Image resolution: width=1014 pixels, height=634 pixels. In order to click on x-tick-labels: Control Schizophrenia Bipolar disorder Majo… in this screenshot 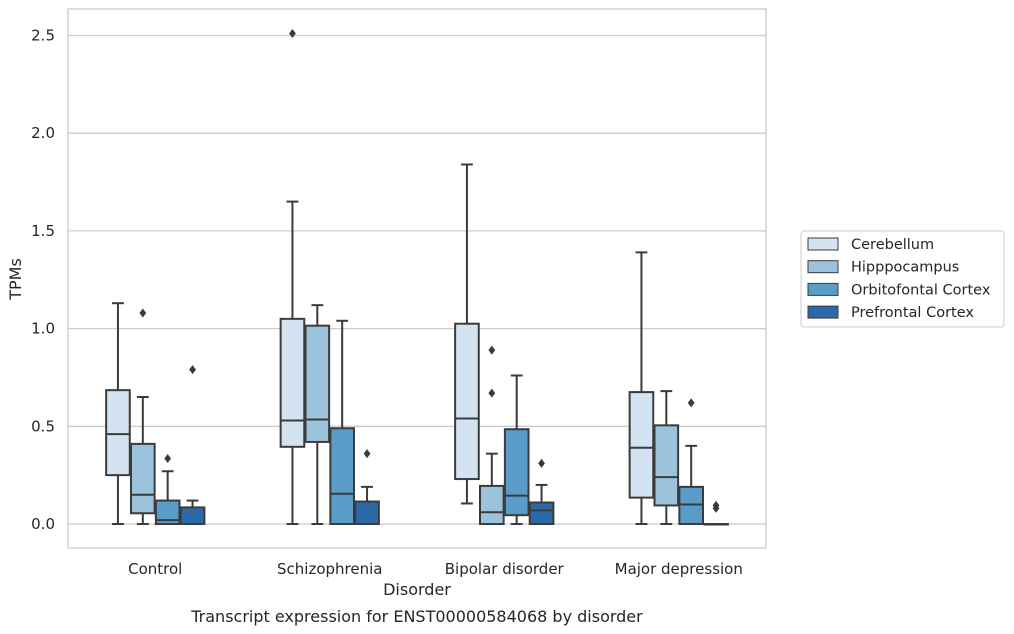, I will do `click(435, 569)`.